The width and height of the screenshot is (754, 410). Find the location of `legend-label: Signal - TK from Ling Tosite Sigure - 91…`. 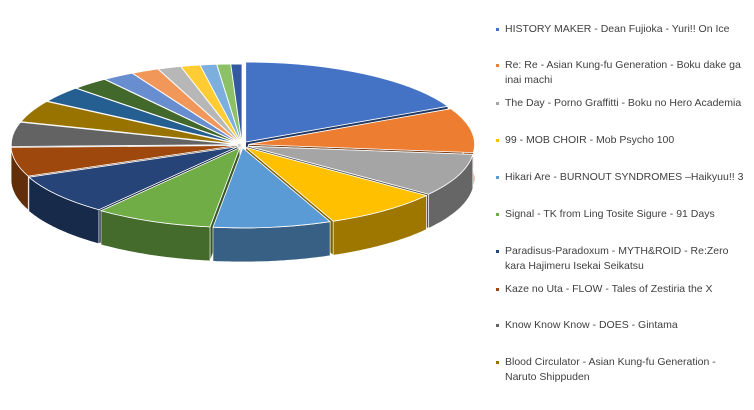

legend-label: Signal - TK from Ling Tosite Sigure - 91… is located at coordinates (610, 214).